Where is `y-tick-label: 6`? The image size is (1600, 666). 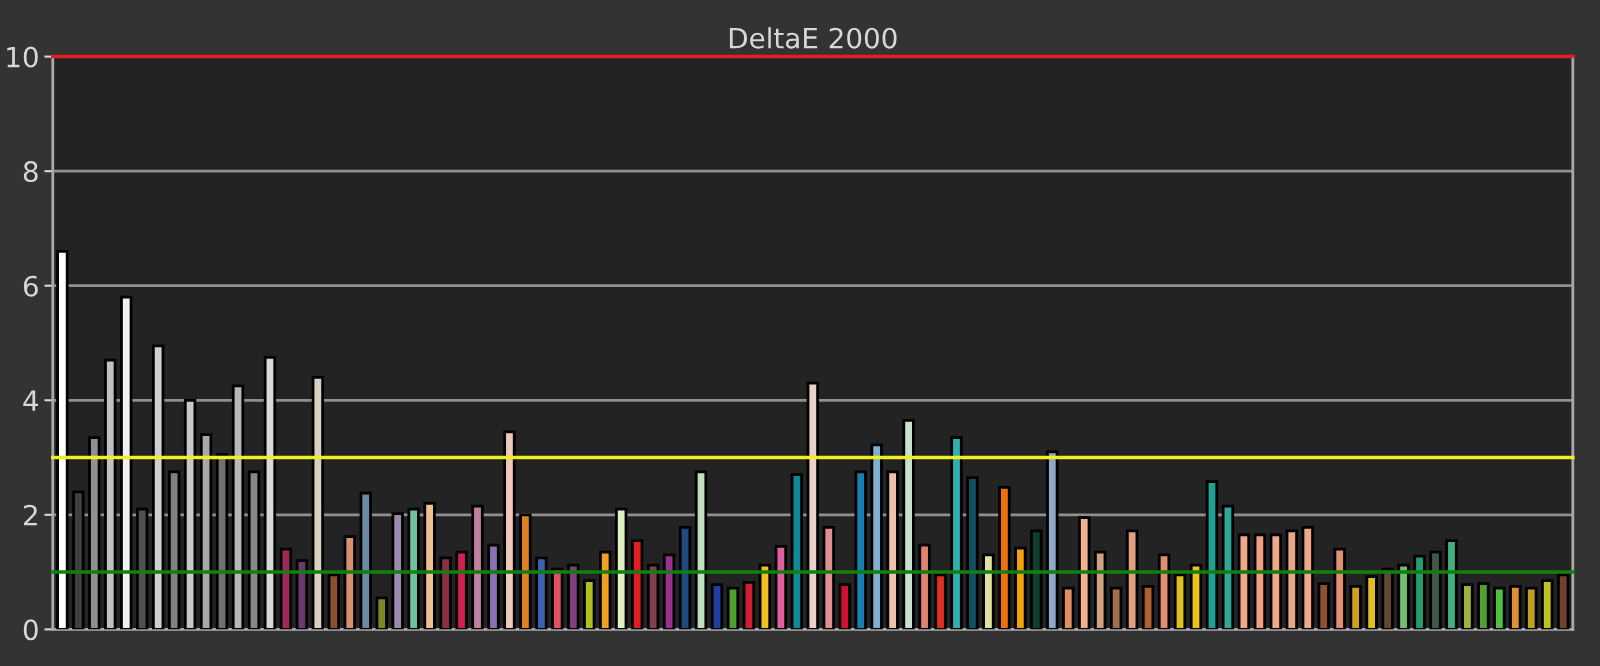
y-tick-label: 6 is located at coordinates (30, 286).